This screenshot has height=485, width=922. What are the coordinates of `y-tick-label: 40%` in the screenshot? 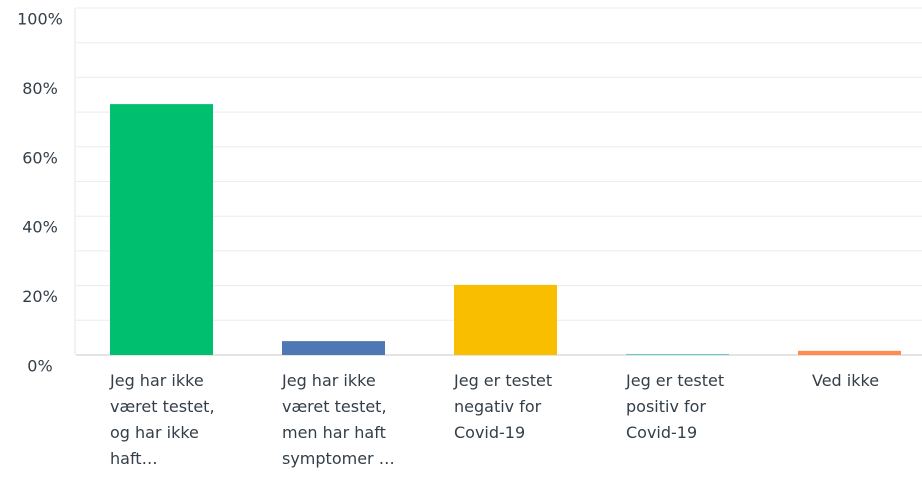 It's located at (40, 227).